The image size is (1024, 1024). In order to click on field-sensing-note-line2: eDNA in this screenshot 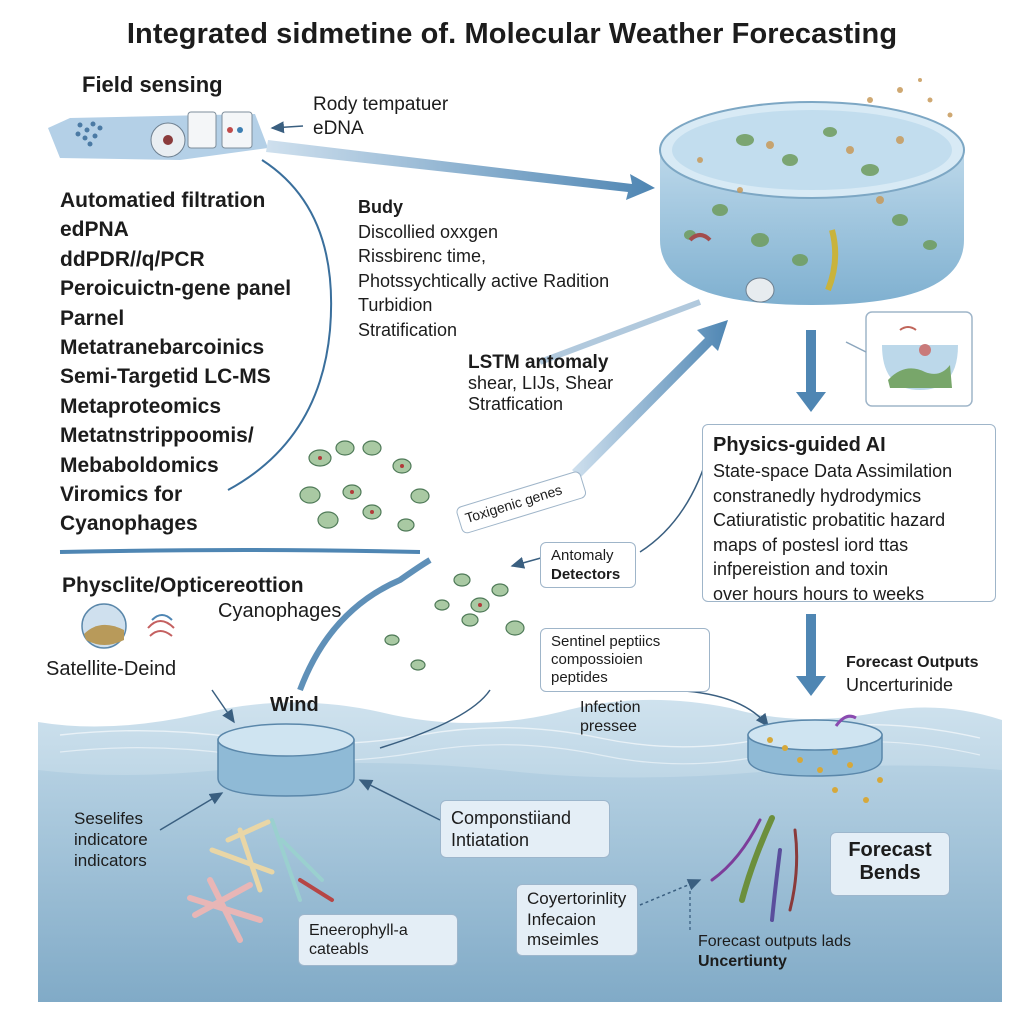, I will do `click(338, 128)`.